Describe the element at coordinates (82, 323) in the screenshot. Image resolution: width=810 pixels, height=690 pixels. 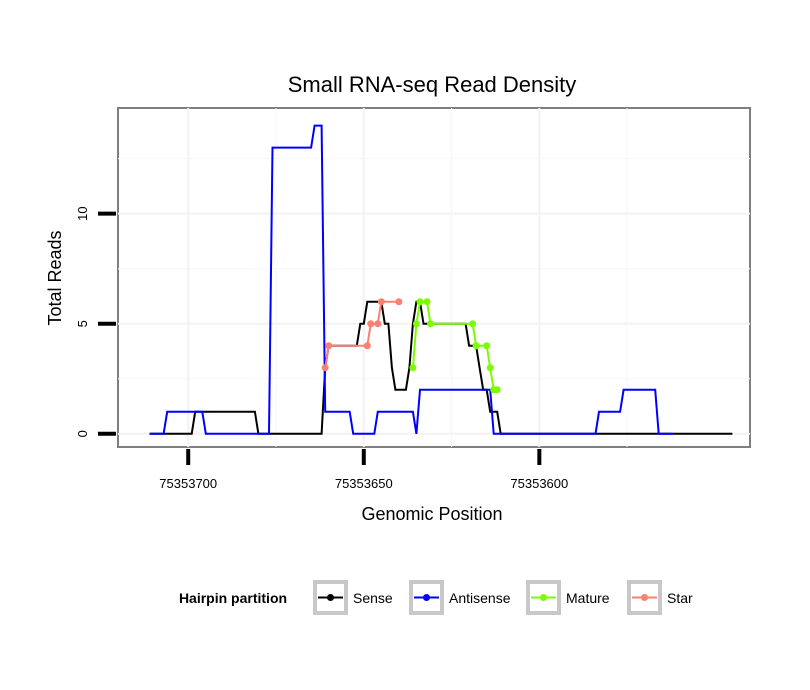
I see `y-tick-label: 5` at that location.